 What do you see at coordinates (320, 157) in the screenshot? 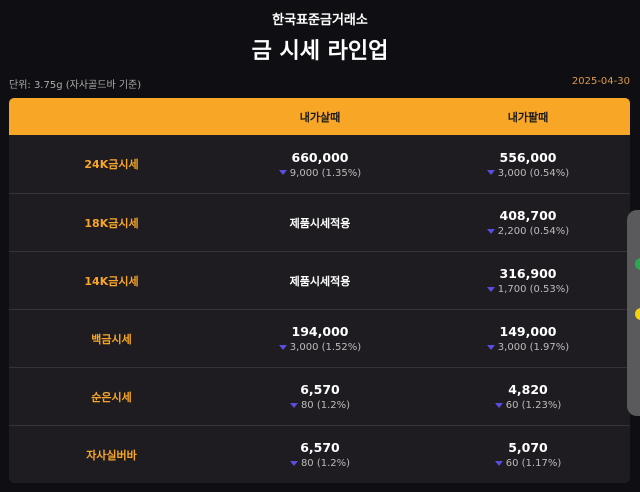
I see `buy-price-value: 660,000` at bounding box center [320, 157].